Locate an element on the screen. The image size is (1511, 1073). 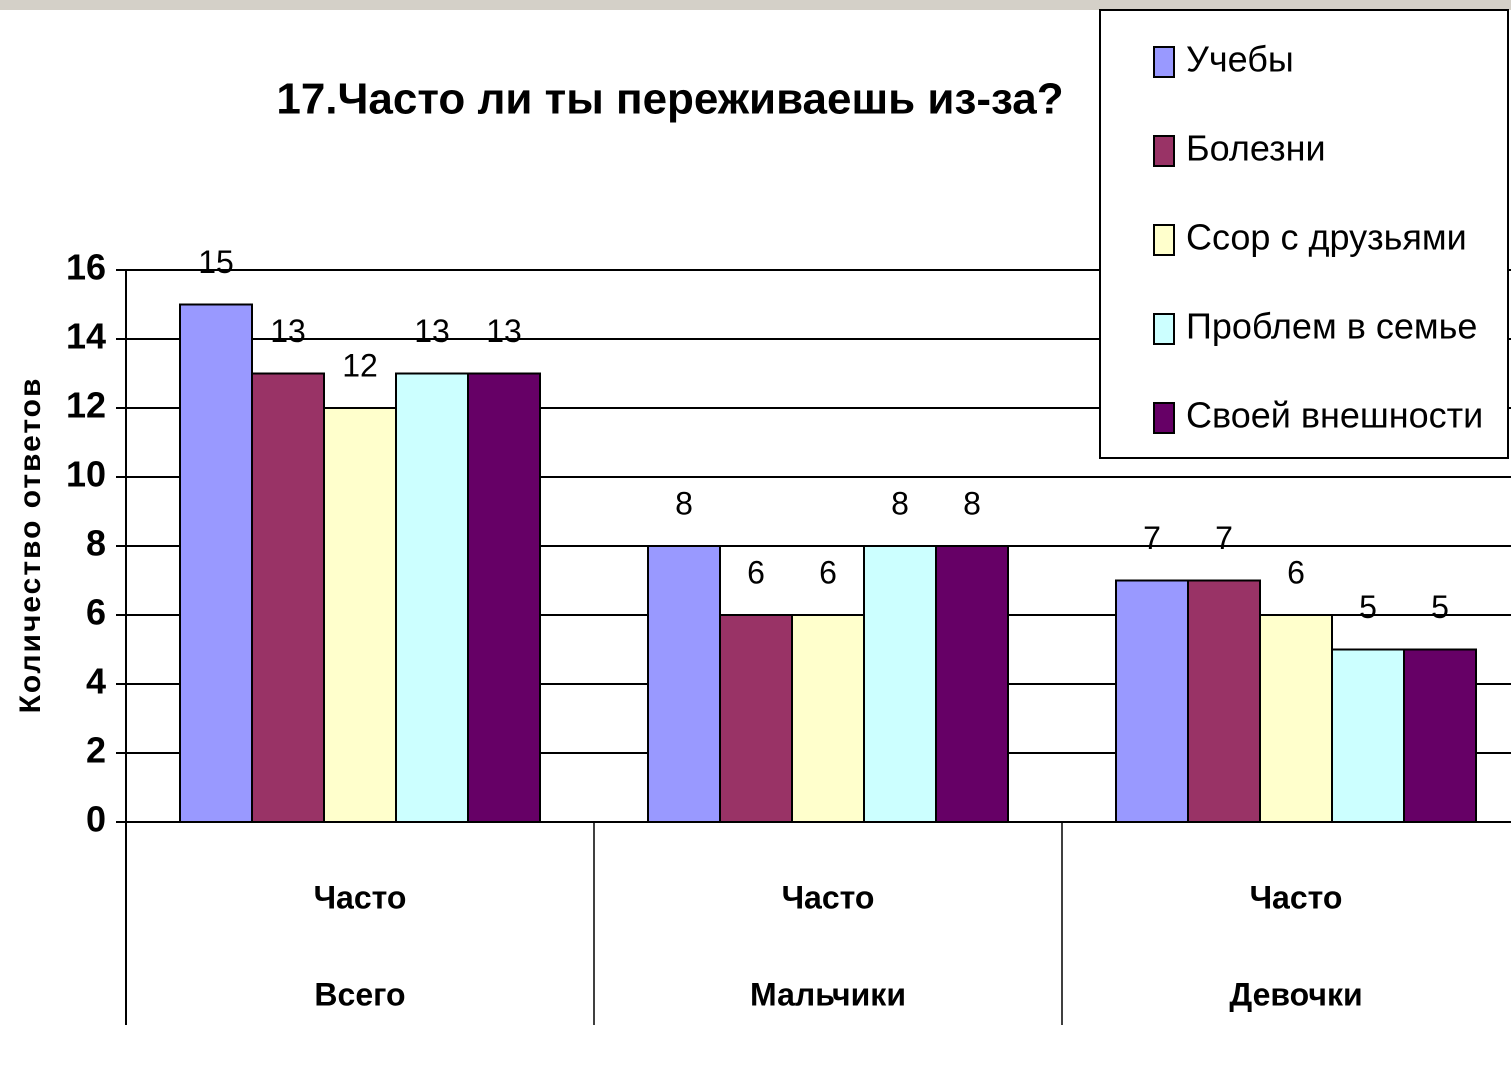
y-tick-label: 8 is located at coordinates (96, 543).